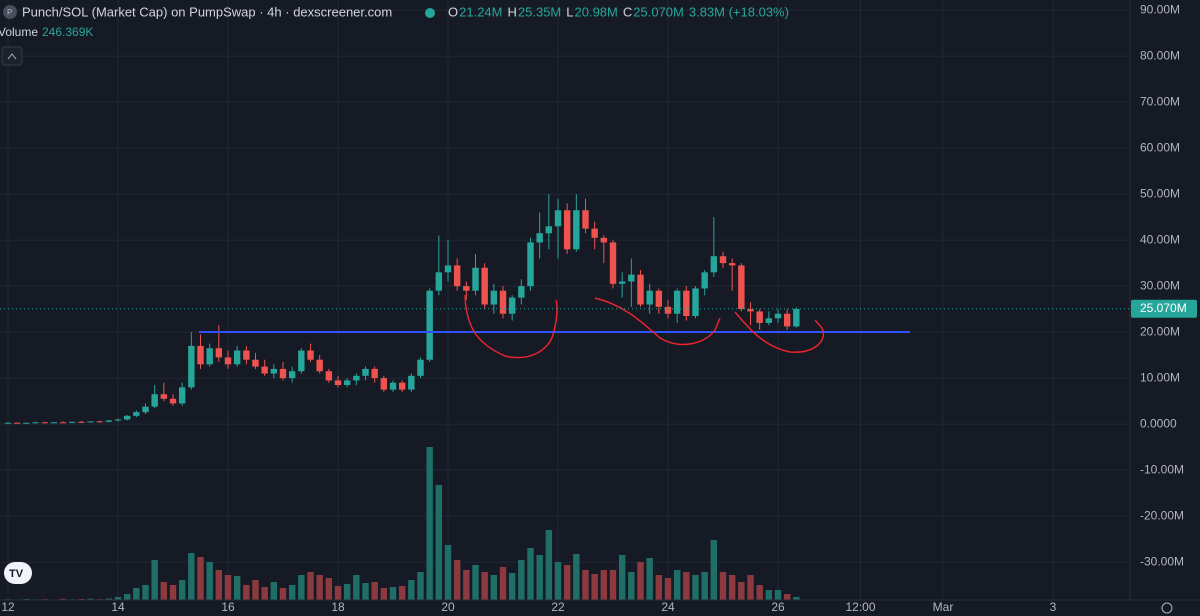  Describe the element at coordinates (943, 607) in the screenshot. I see `x-tick-label: Mar` at that location.